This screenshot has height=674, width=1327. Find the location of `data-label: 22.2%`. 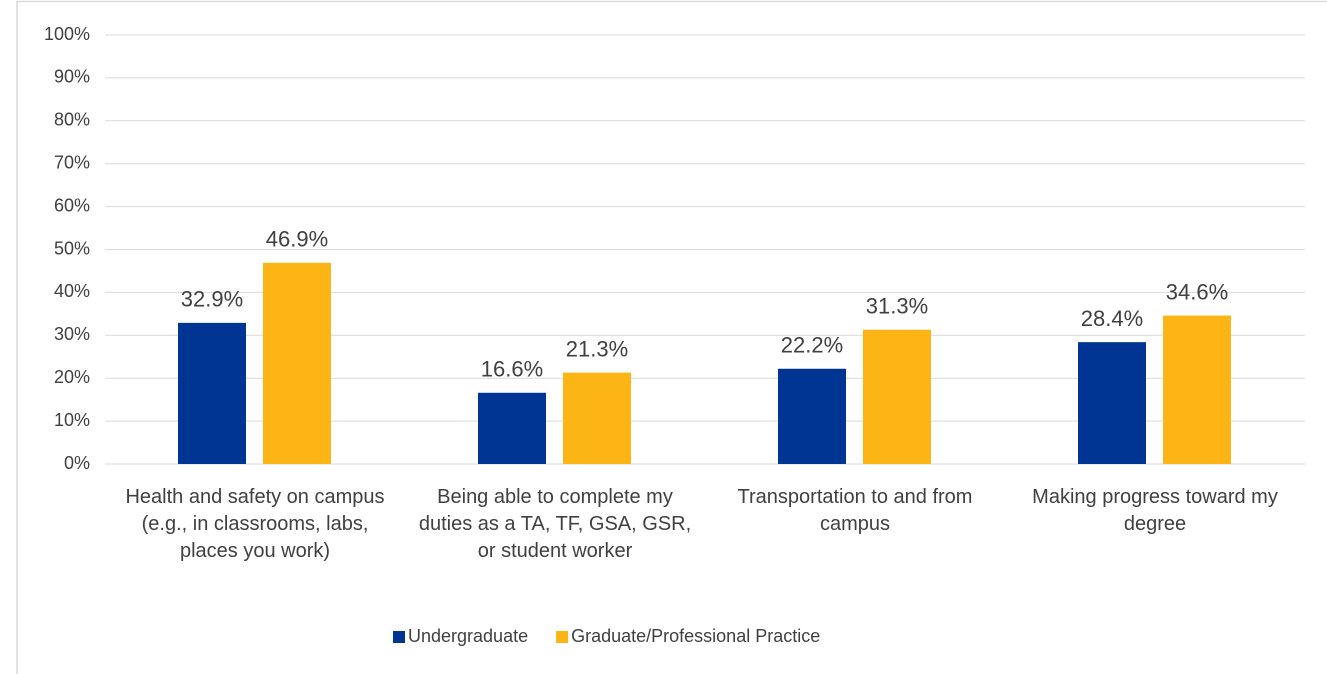

data-label: 22.2% is located at coordinates (812, 345).